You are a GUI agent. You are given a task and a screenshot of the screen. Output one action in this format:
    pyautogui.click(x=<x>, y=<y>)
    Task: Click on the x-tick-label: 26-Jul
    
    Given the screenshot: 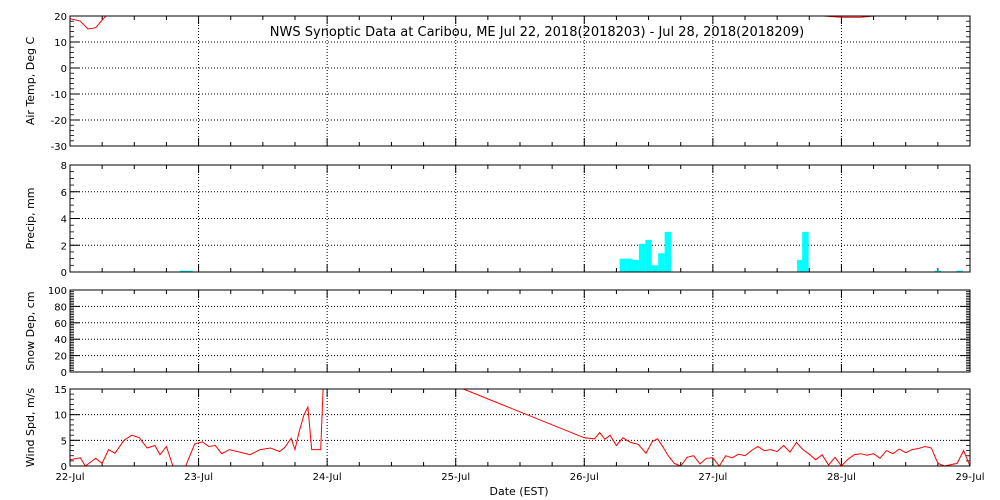 What is the action you would take?
    pyautogui.click(x=584, y=477)
    